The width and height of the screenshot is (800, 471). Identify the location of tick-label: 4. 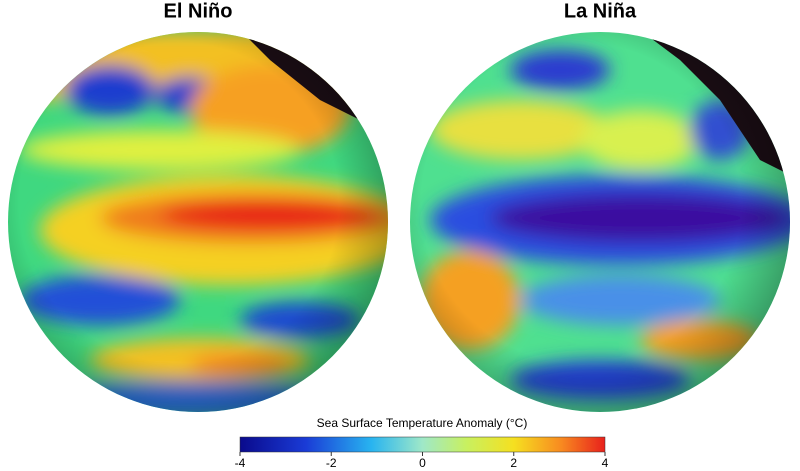
(605, 463).